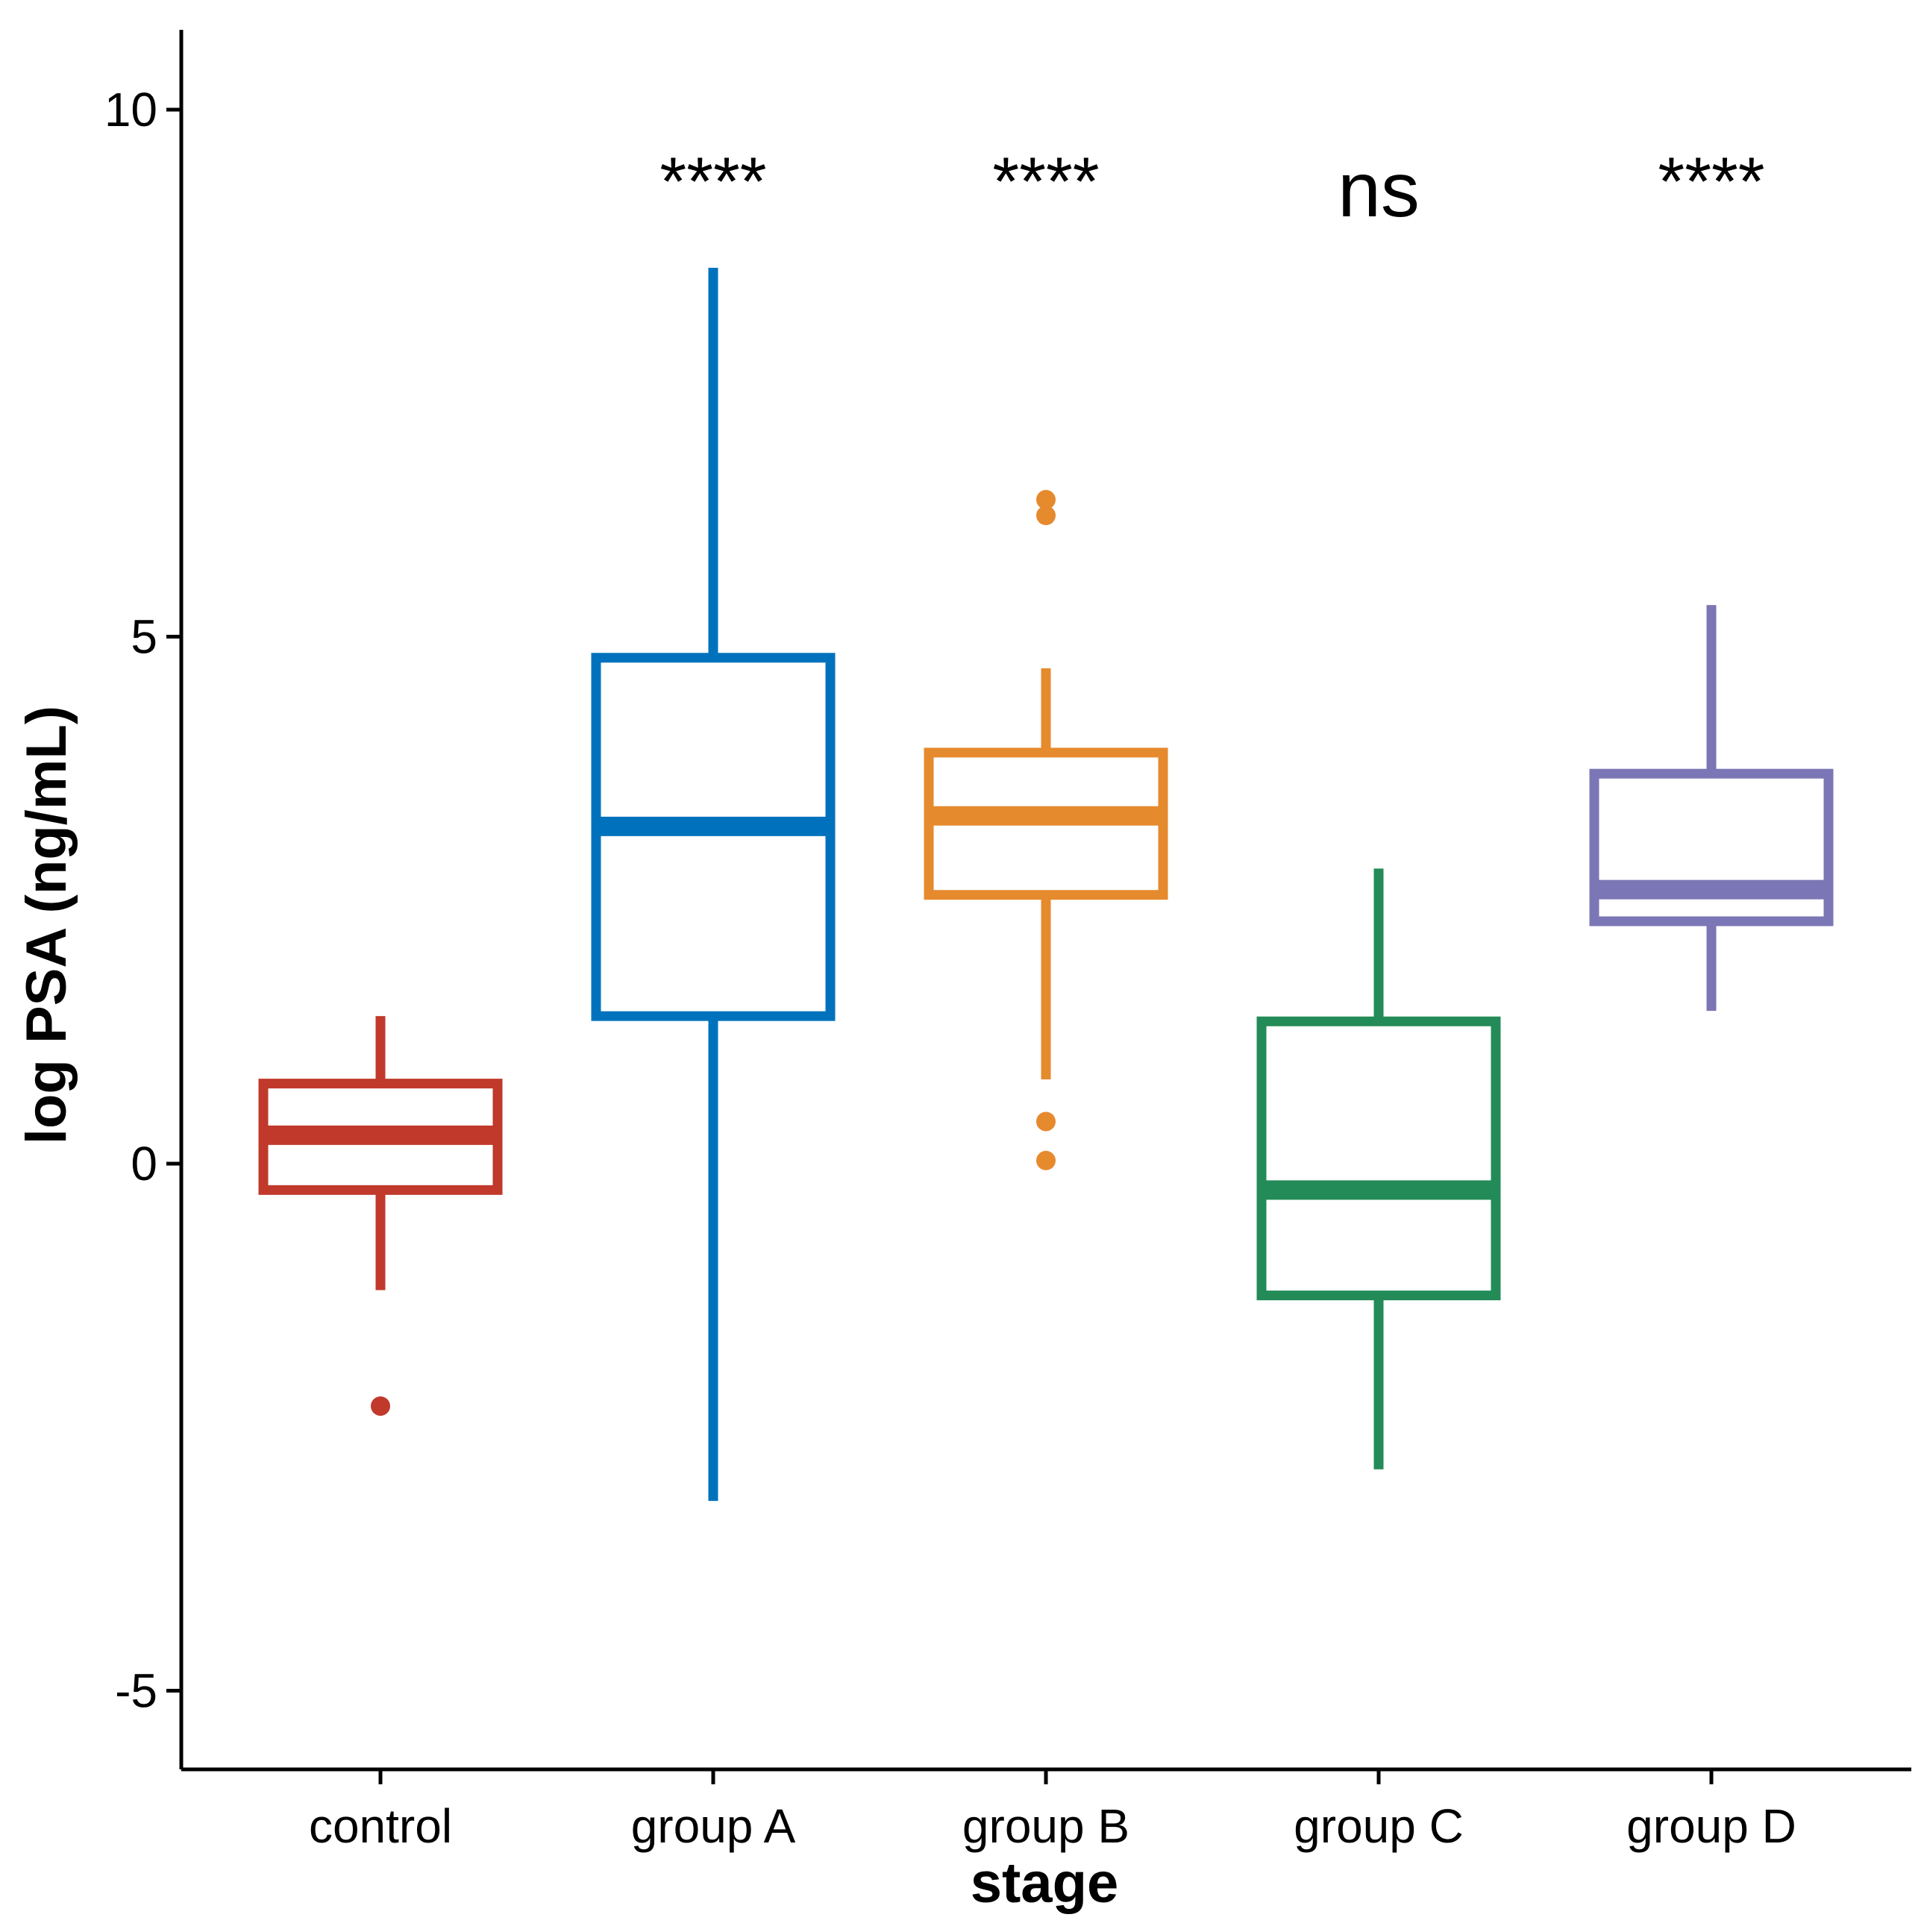 The image size is (1924, 1932). Describe the element at coordinates (144, 1164) in the screenshot. I see `y-tick-label: 0` at that location.